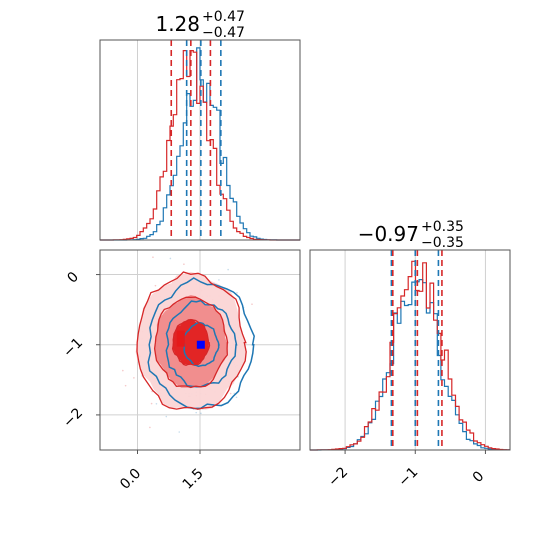 Image resolution: width=550 pixels, height=550 pixels. Describe the element at coordinates (73, 278) in the screenshot. I see `y-tick-label: 0` at that location.